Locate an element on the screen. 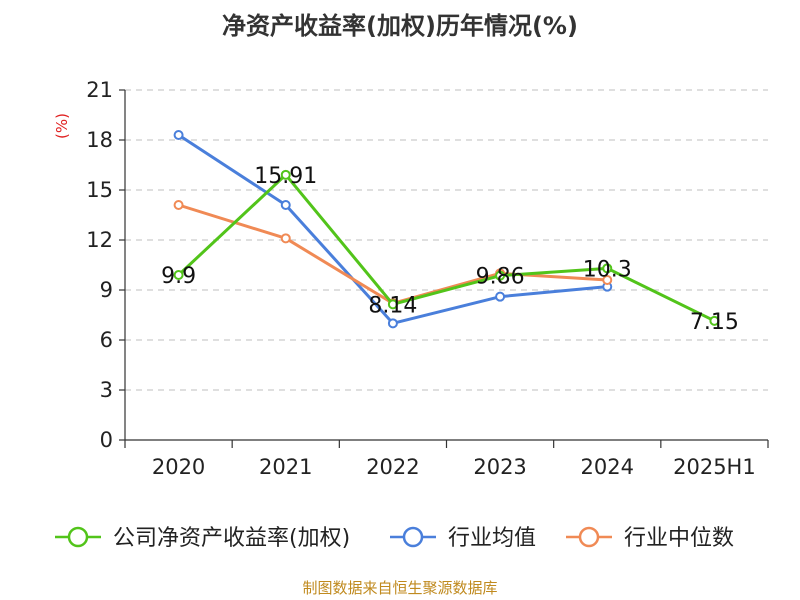 The image size is (800, 600). data-label: 8.14 is located at coordinates (392, 305).